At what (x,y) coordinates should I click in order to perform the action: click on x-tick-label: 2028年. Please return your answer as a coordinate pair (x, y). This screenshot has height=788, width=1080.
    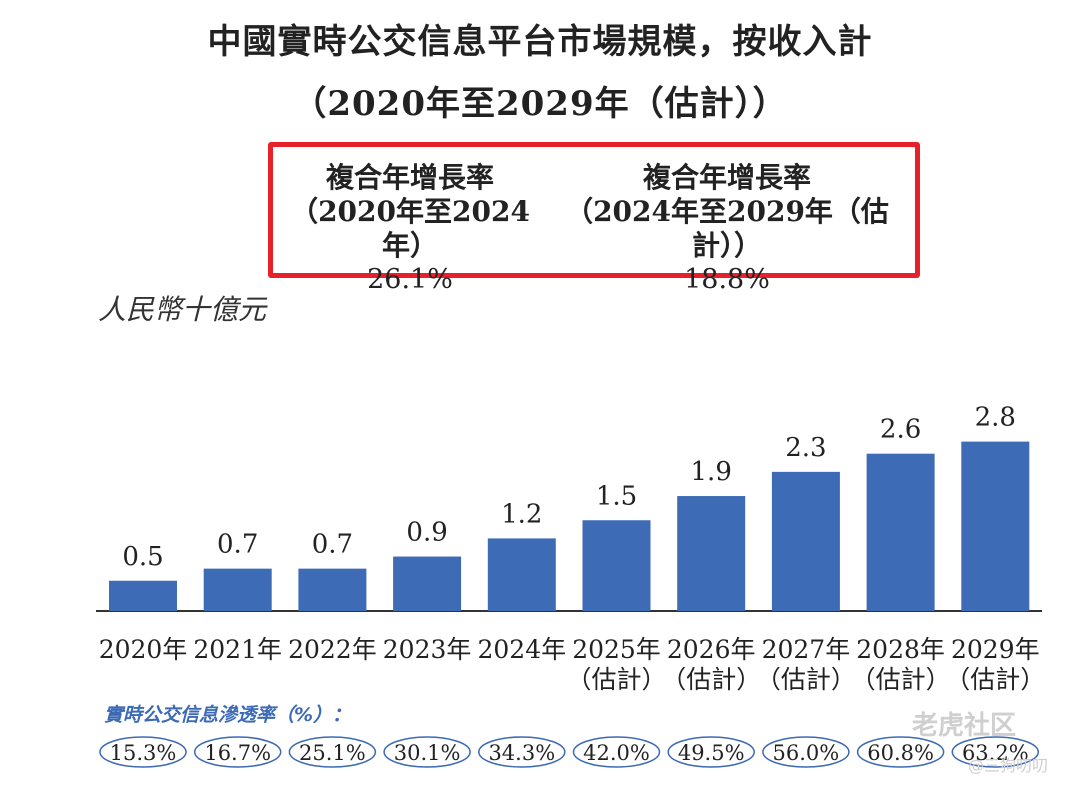
    Looking at the image, I should click on (900, 649).